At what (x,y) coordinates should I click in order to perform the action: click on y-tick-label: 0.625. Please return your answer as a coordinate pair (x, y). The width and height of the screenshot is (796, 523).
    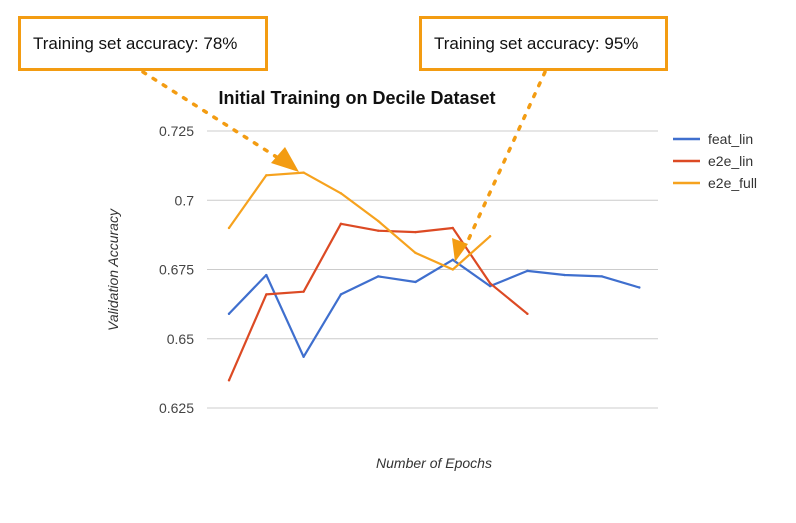
    Looking at the image, I should click on (176, 408).